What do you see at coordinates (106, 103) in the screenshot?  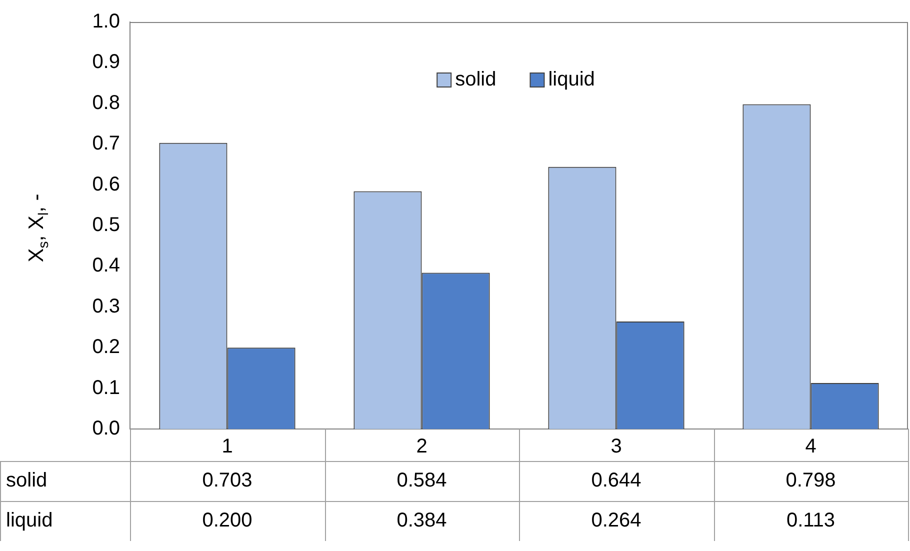 I see `y-tick-label: 0.8` at bounding box center [106, 103].